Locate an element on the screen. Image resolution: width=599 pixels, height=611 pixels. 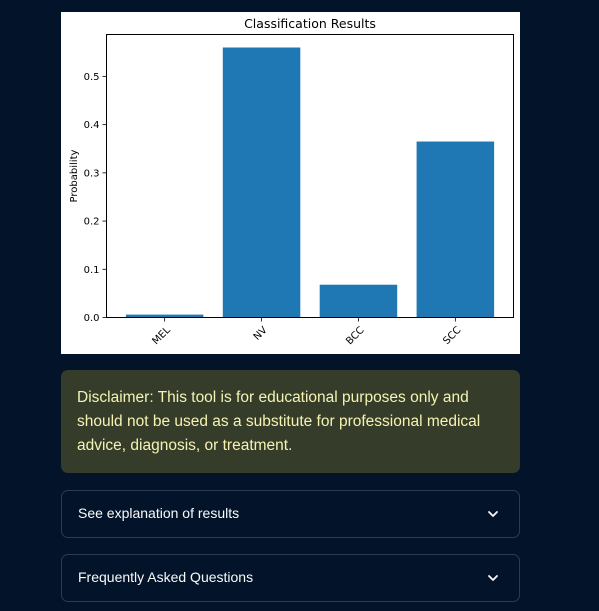
bar-bcc is located at coordinates (358, 301).